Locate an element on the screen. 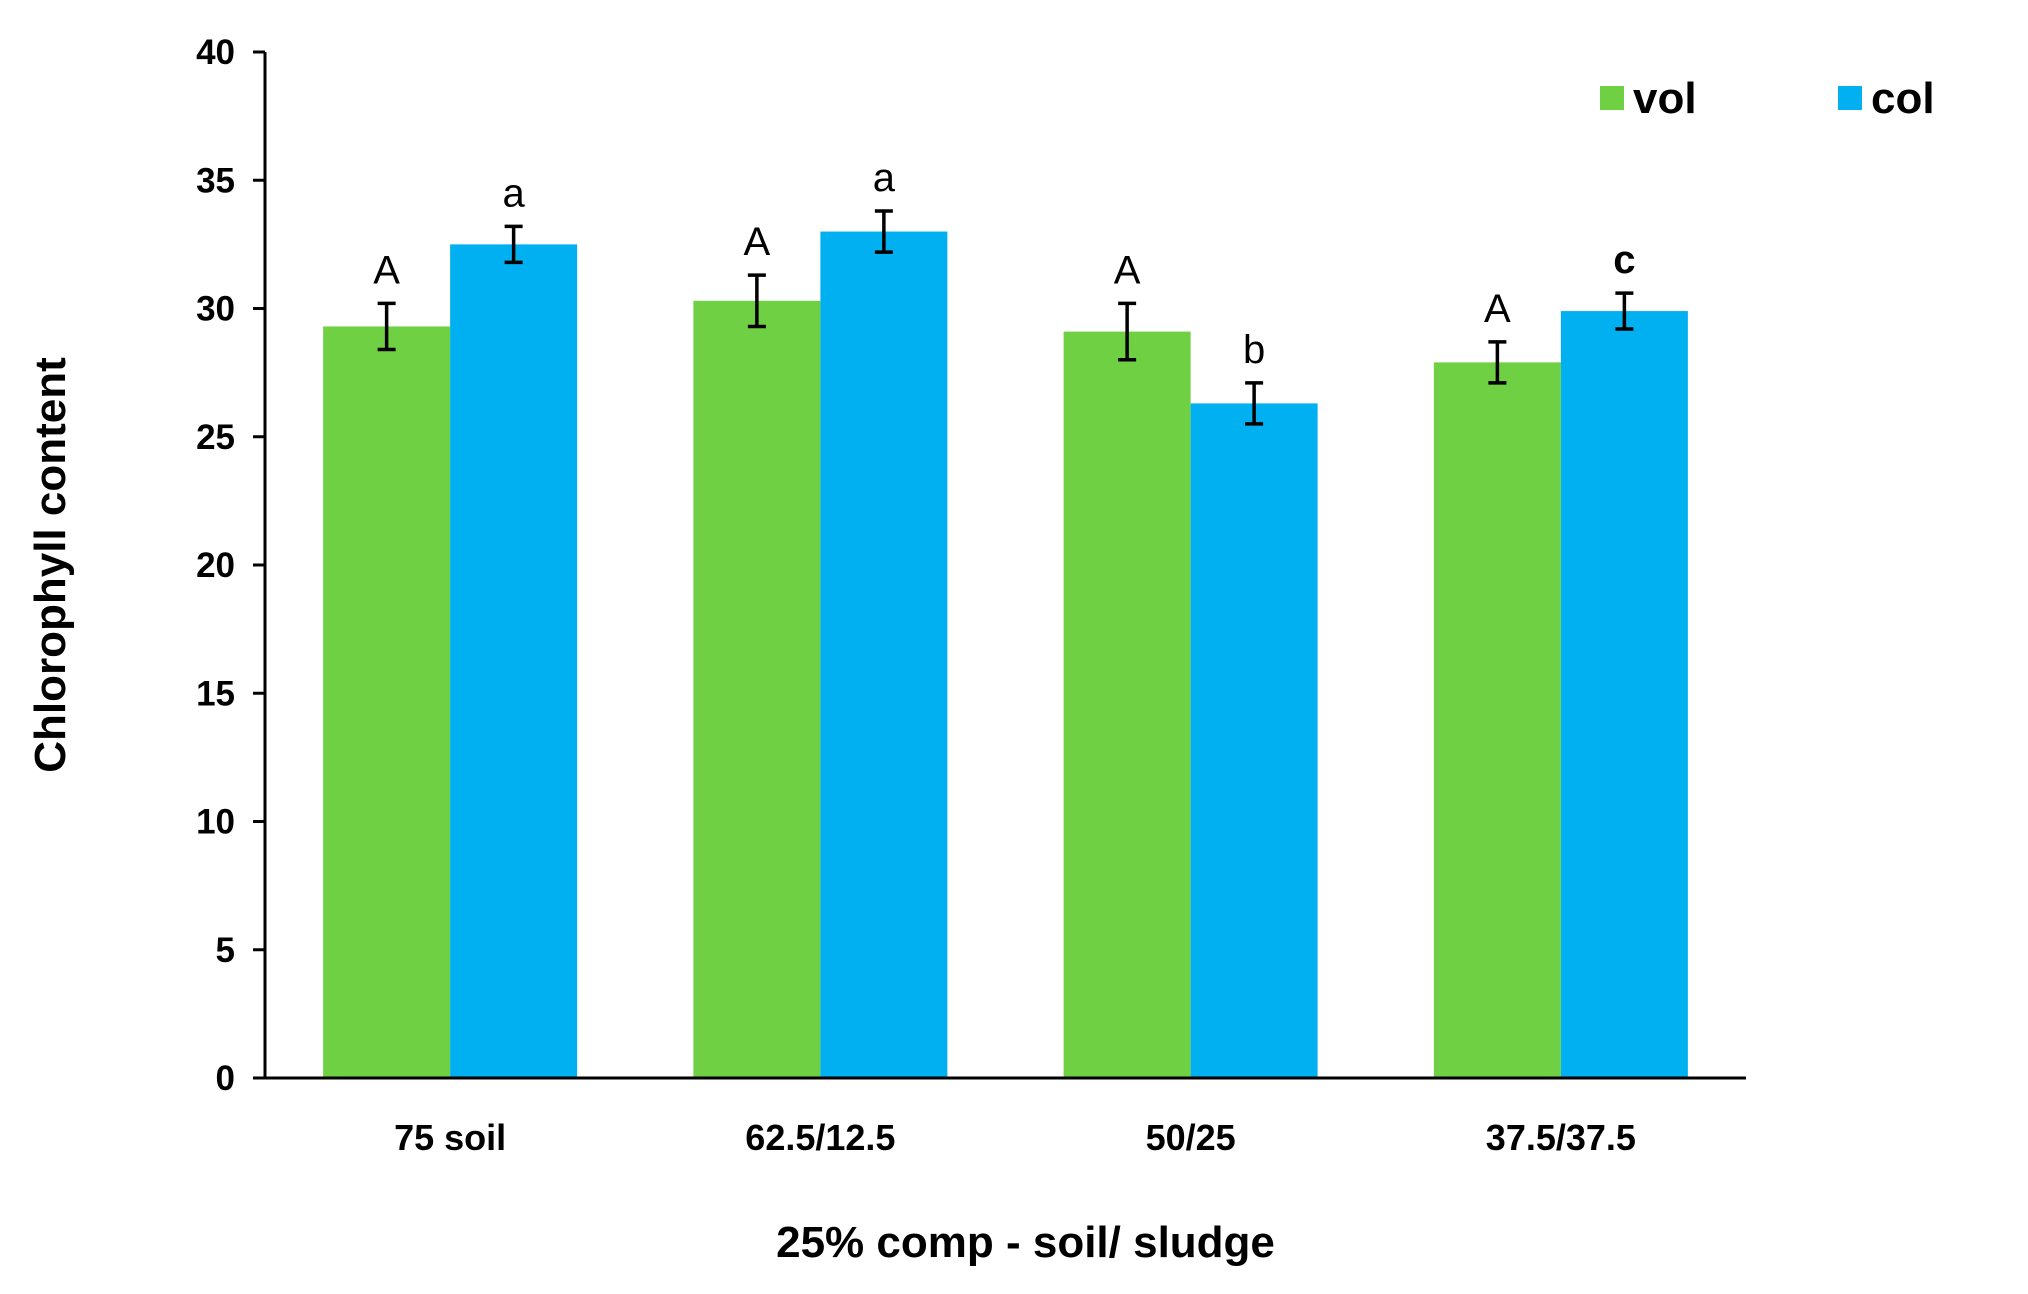 The height and width of the screenshot is (1294, 2028). legend-label-col: col is located at coordinates (1903, 98).